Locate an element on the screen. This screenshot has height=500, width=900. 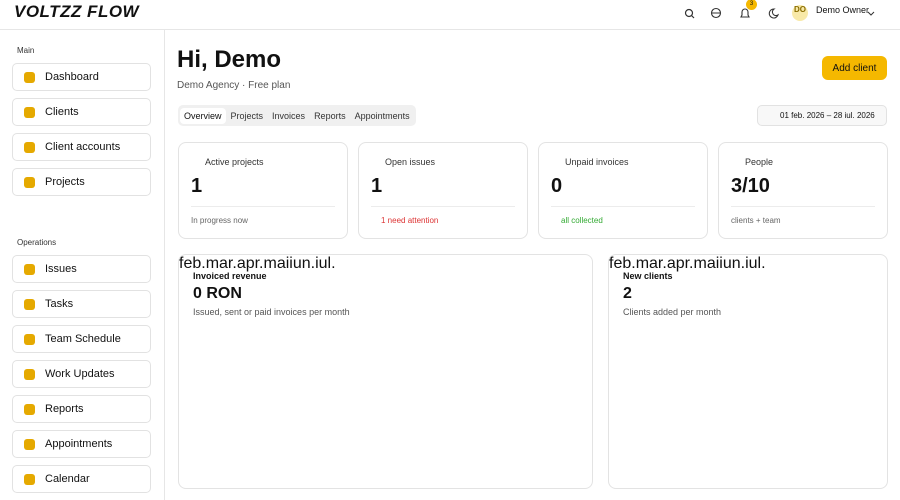
top-bar: VOLTZZ FLOW 3 DO Demo Owner is located at coordinates (450, 15).